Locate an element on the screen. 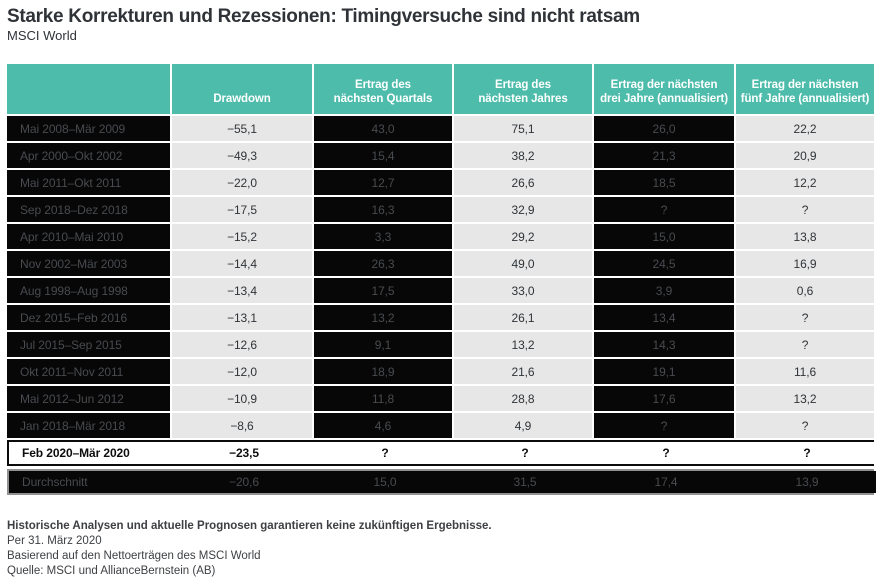 The image size is (880, 587). header-cell-next-year: Ertrag des nächsten Jahres is located at coordinates (523, 89).